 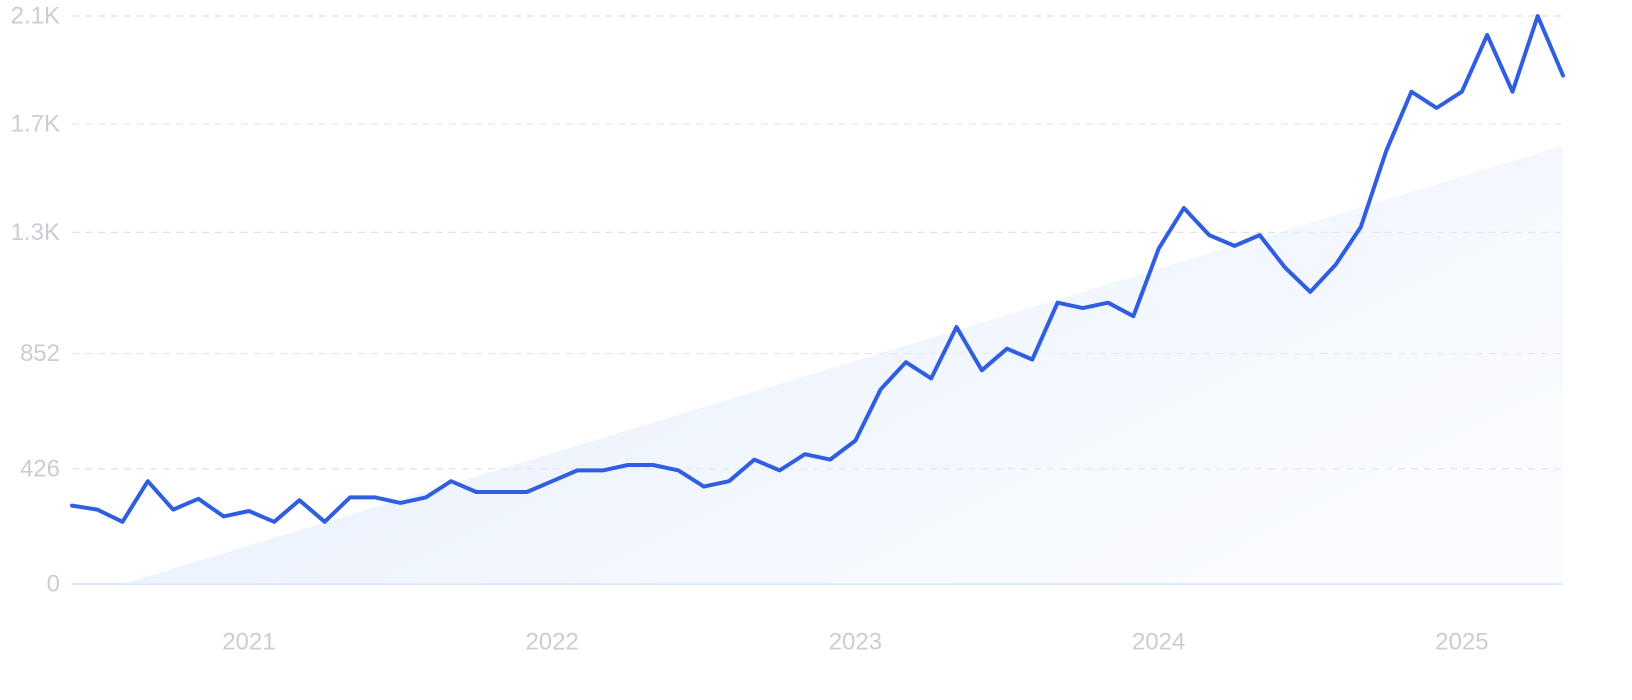 What do you see at coordinates (35, 124) in the screenshot?
I see `y-tick-label: 1.7K` at bounding box center [35, 124].